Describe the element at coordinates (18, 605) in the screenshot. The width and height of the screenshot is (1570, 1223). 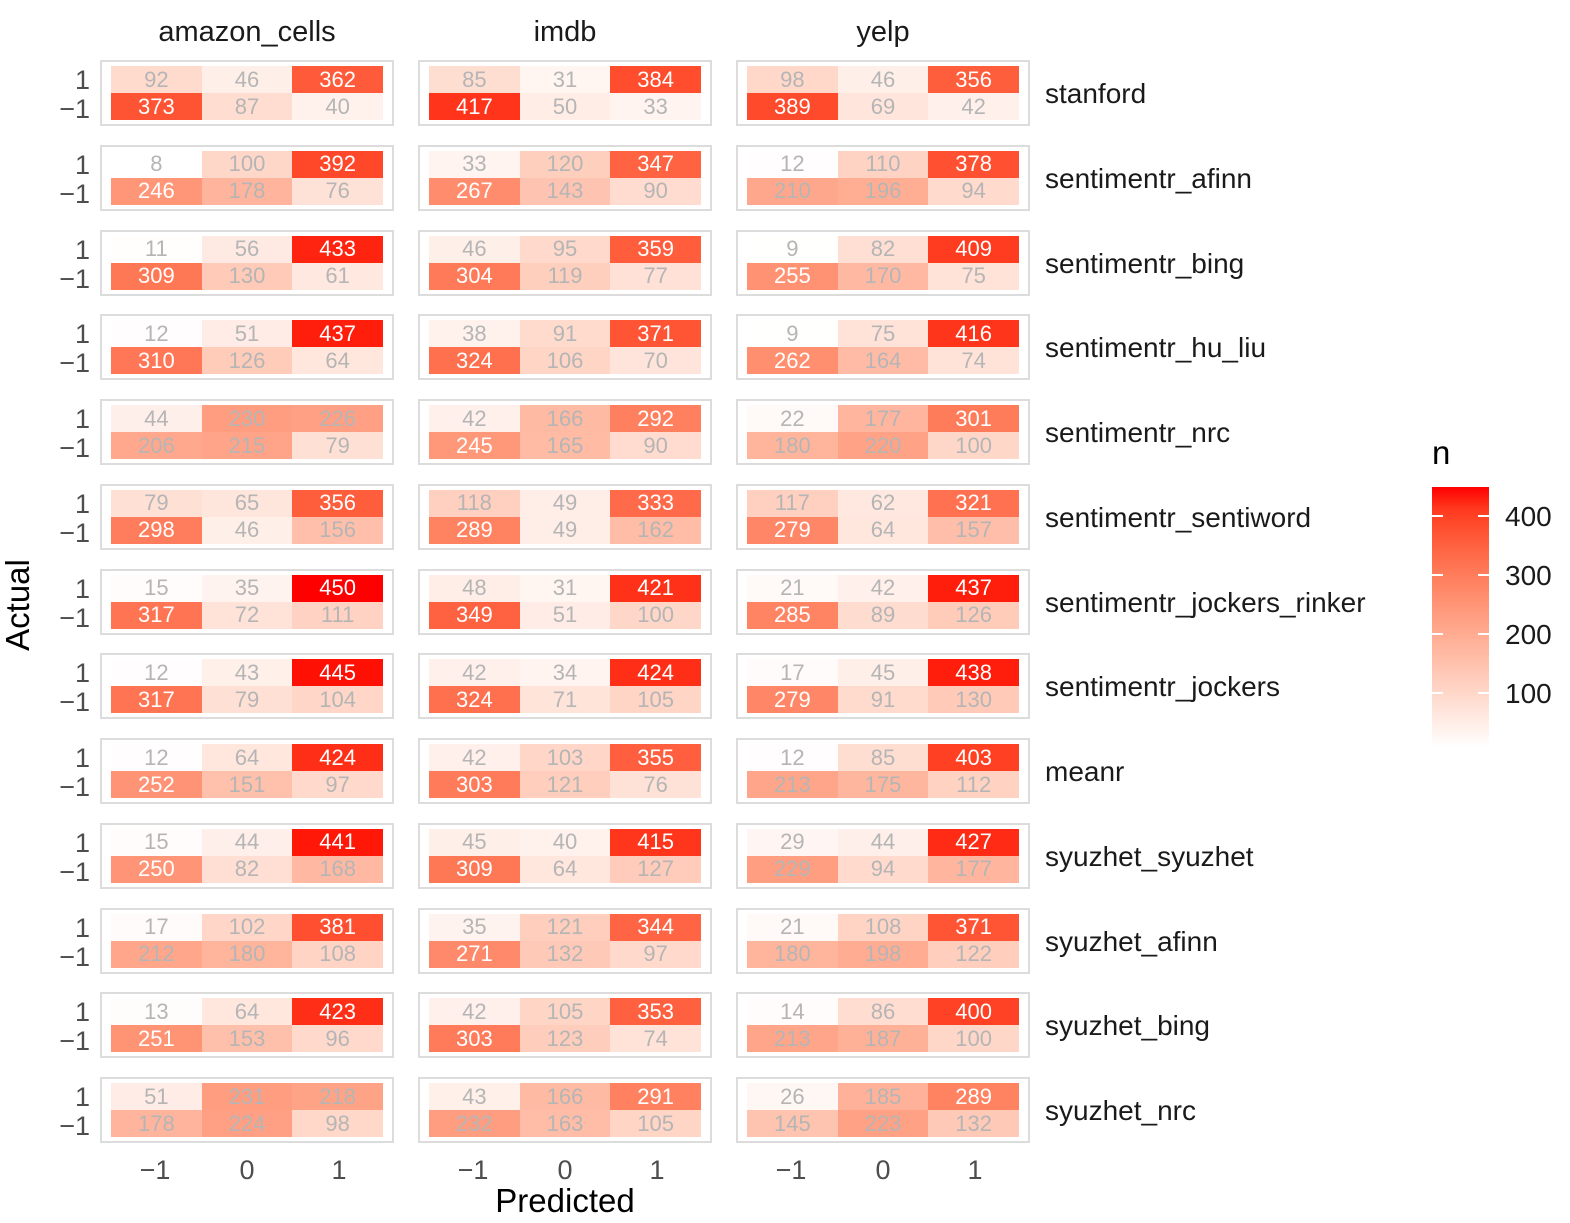
I see `y-axis-title: Actual` at that location.